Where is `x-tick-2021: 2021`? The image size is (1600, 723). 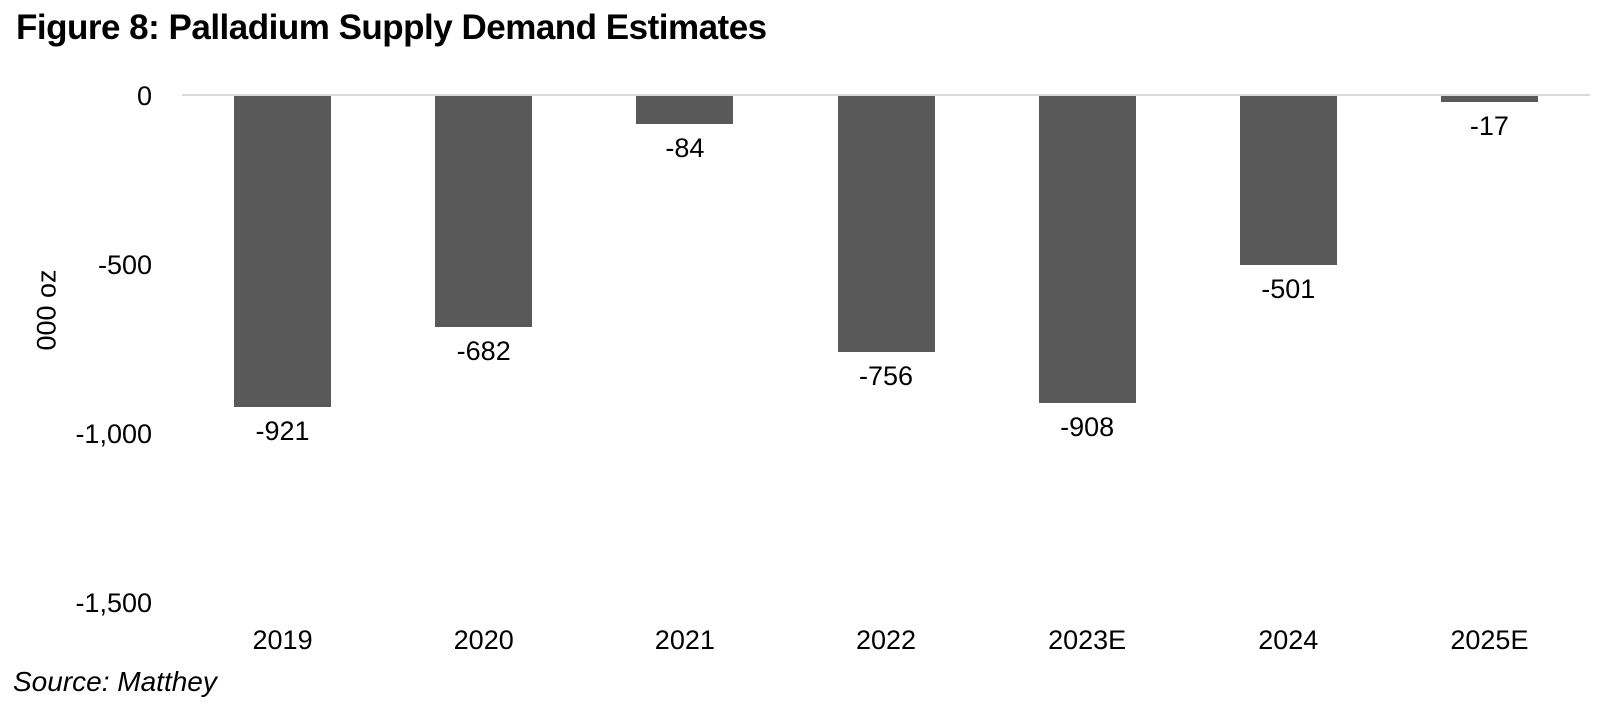 x-tick-2021: 2021 is located at coordinates (684, 640).